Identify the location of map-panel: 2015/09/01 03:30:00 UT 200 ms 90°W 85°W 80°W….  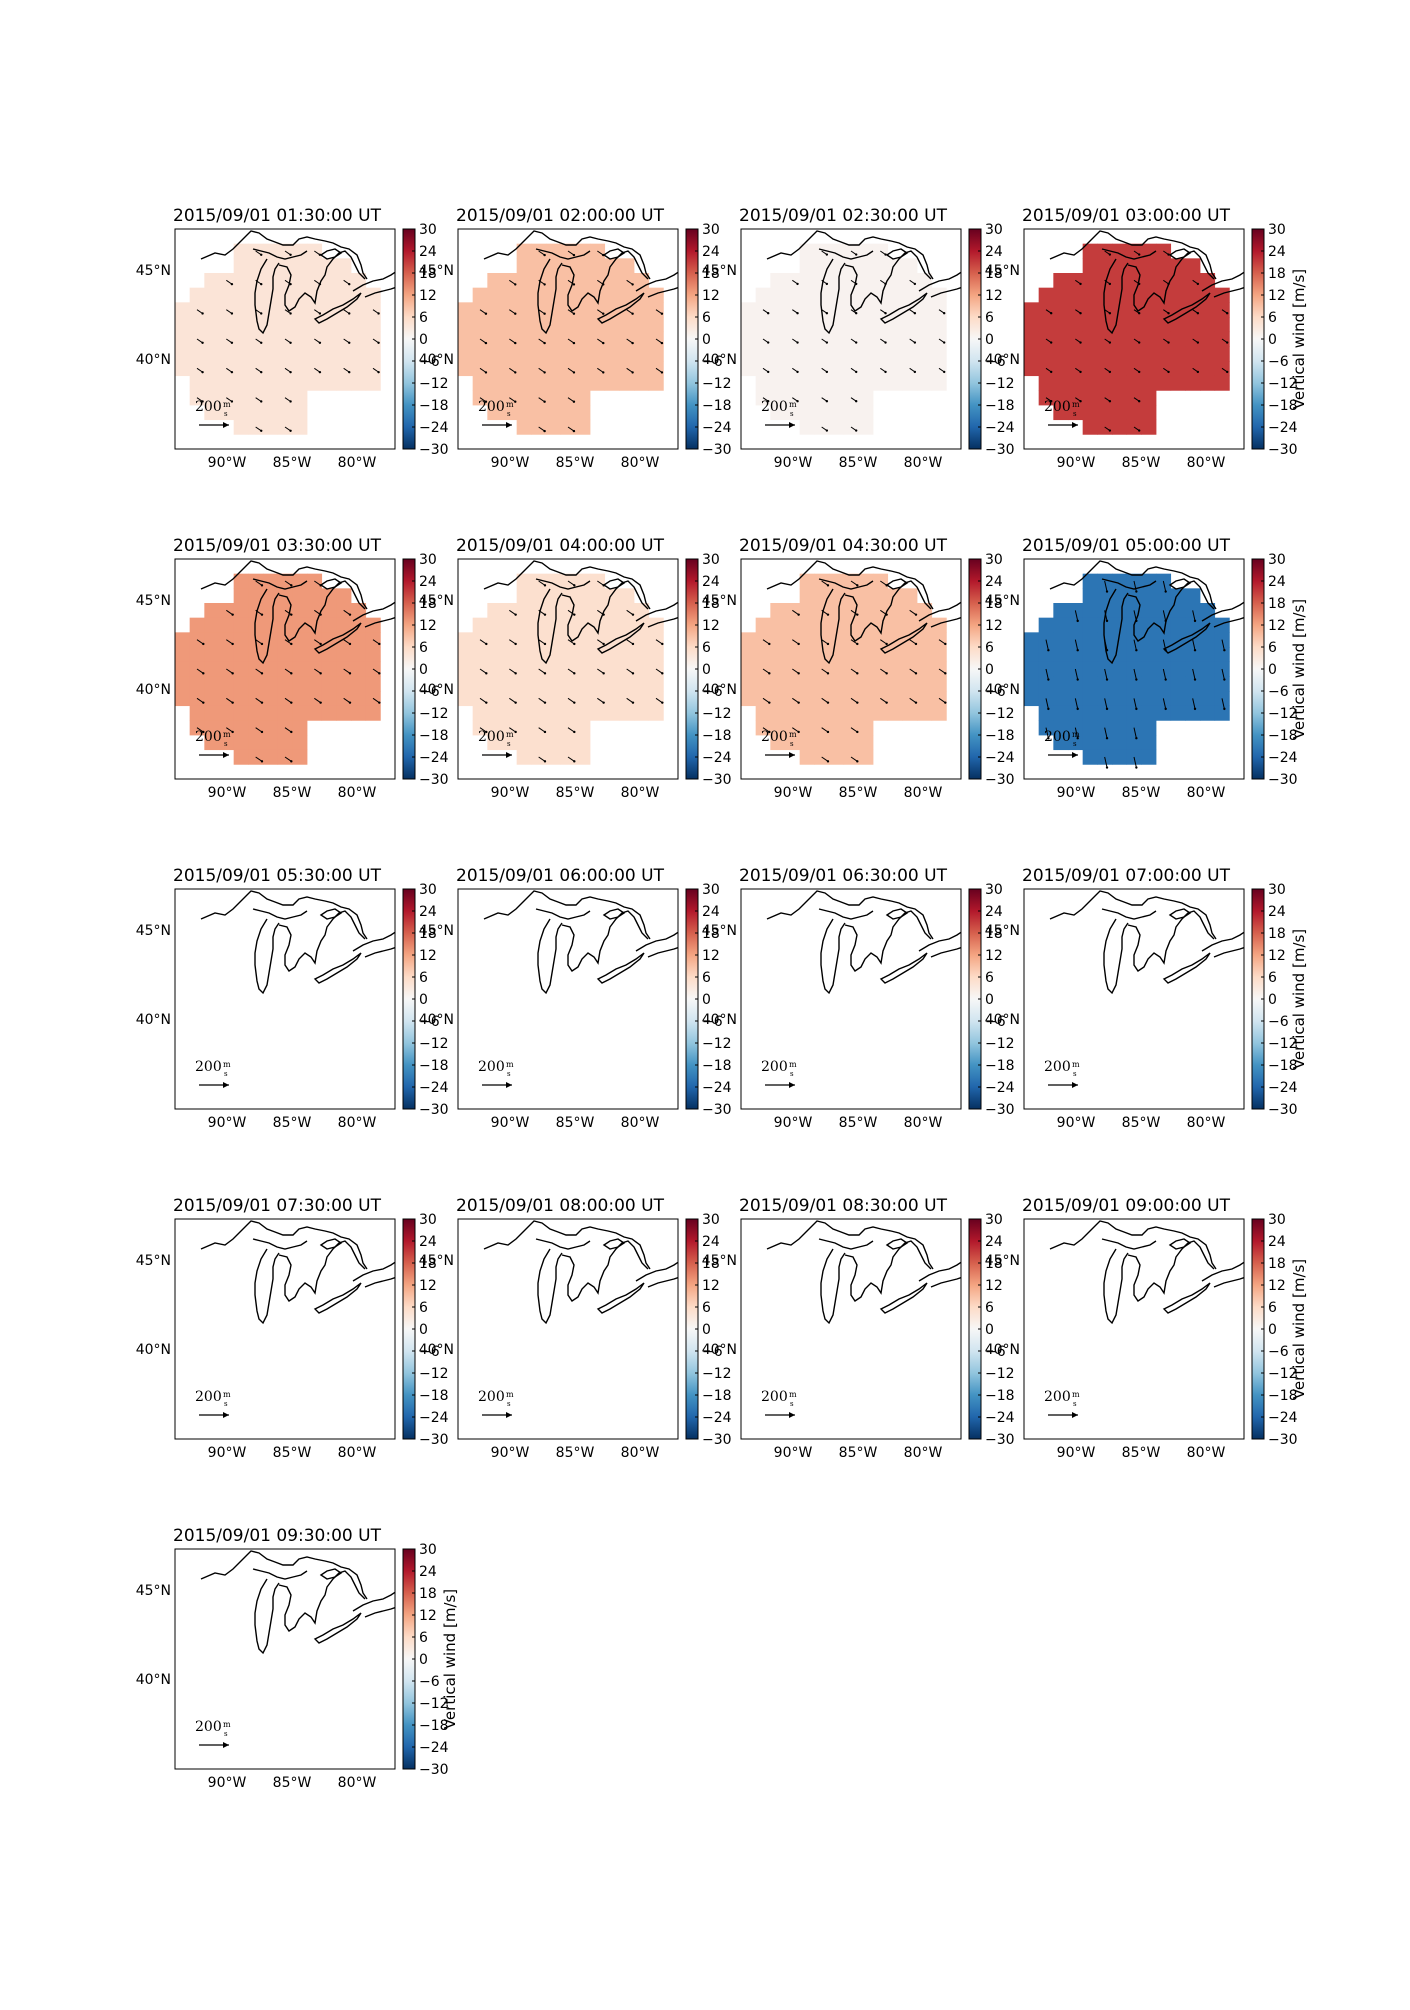
(292, 668).